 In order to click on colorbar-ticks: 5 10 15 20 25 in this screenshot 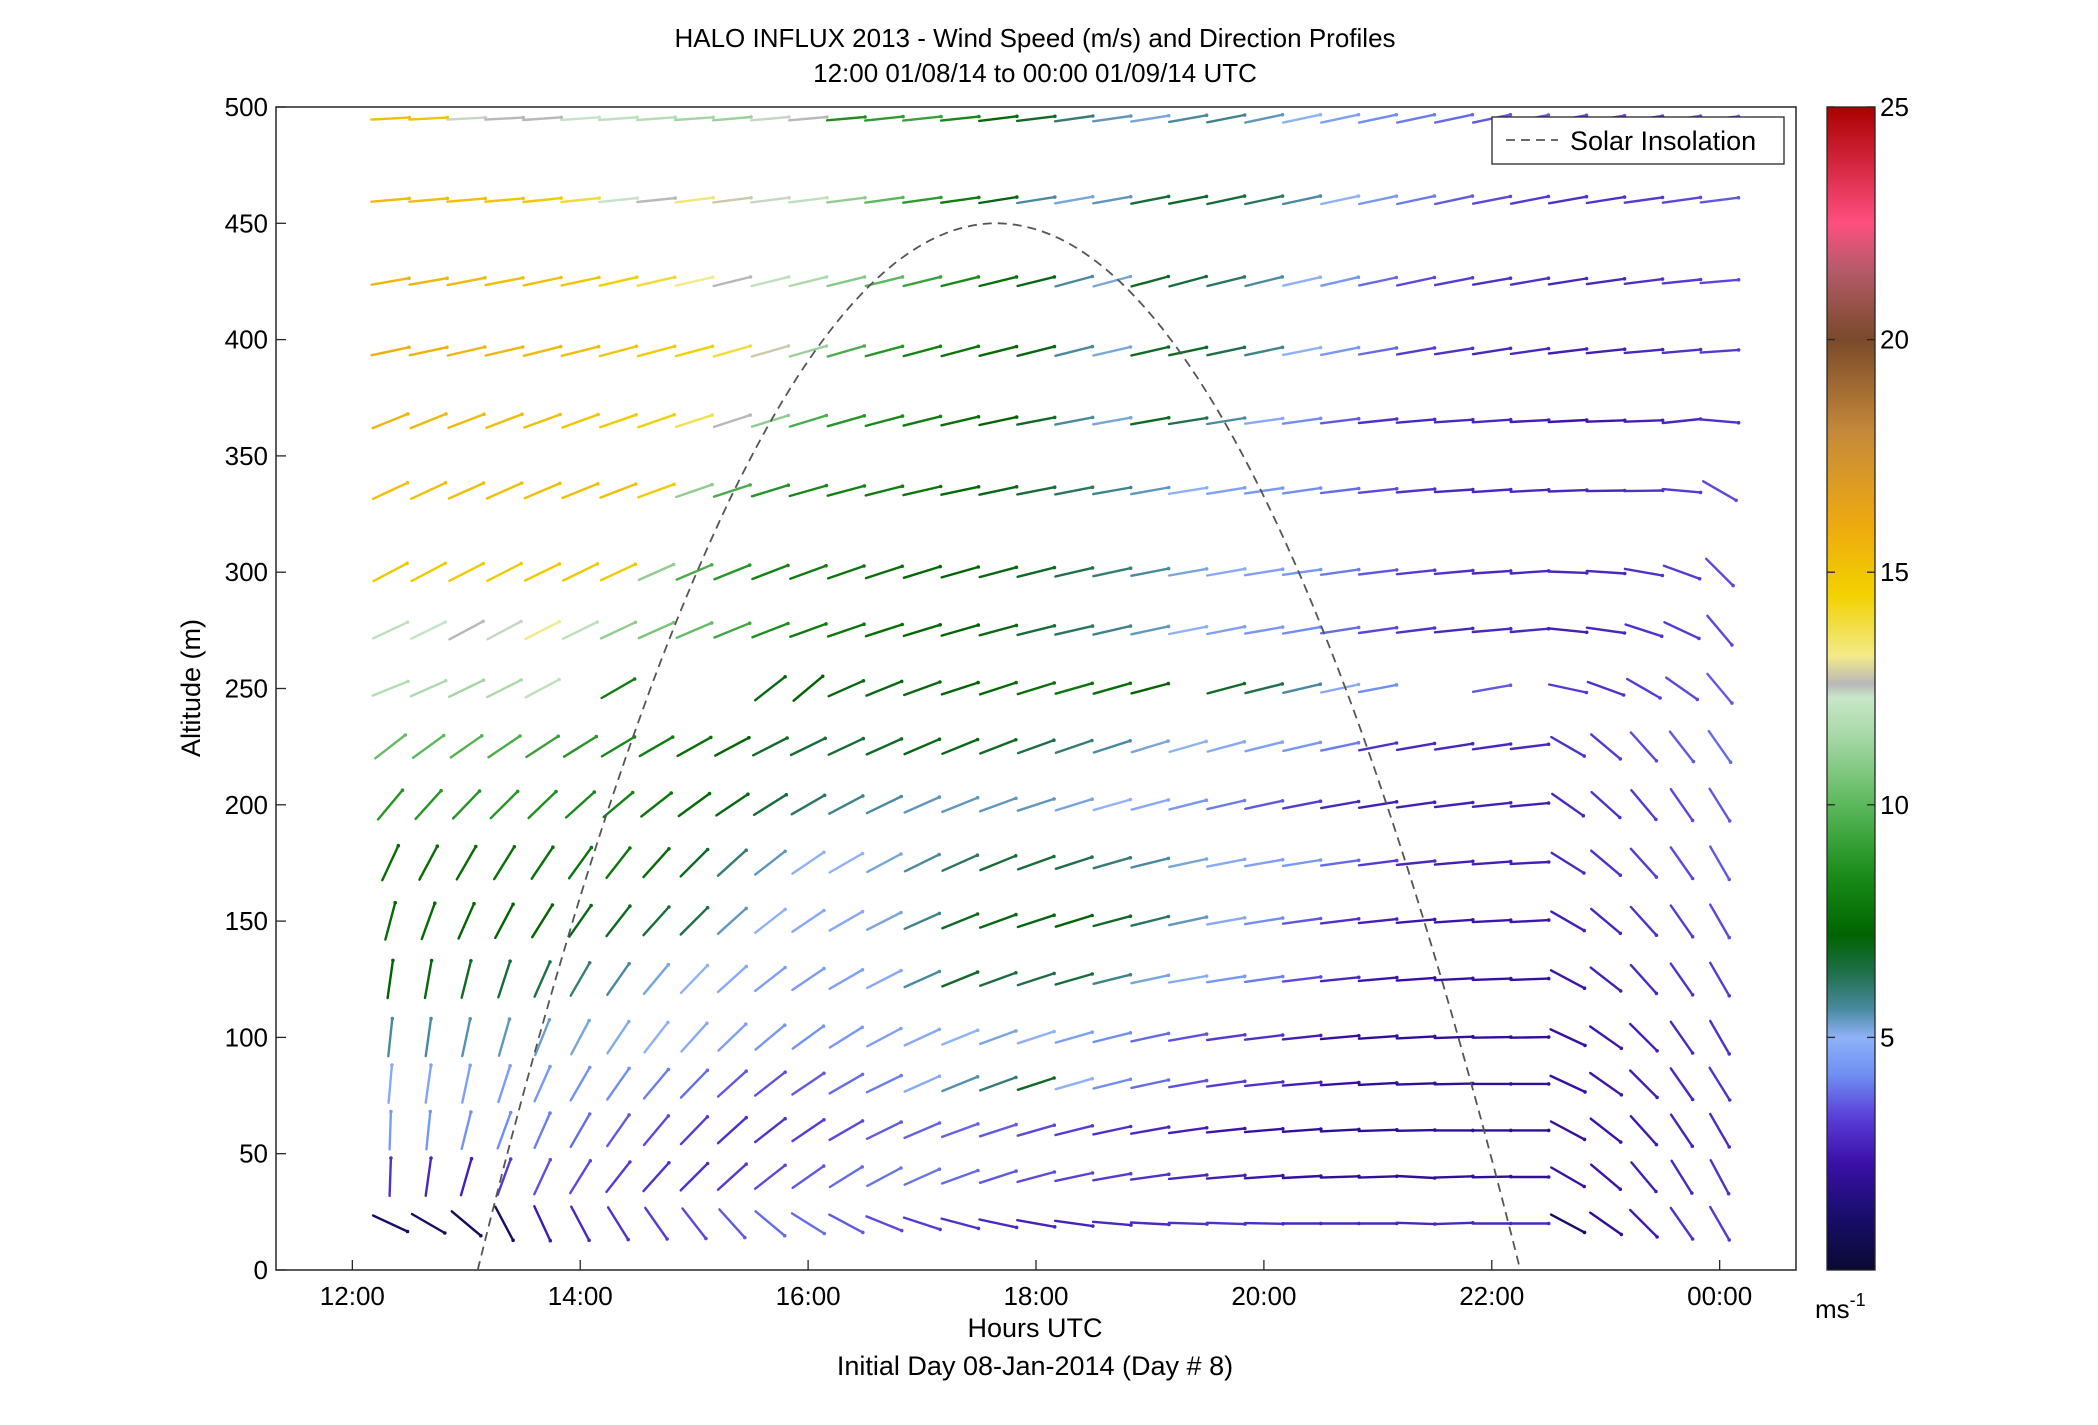, I will do `click(1868, 572)`.